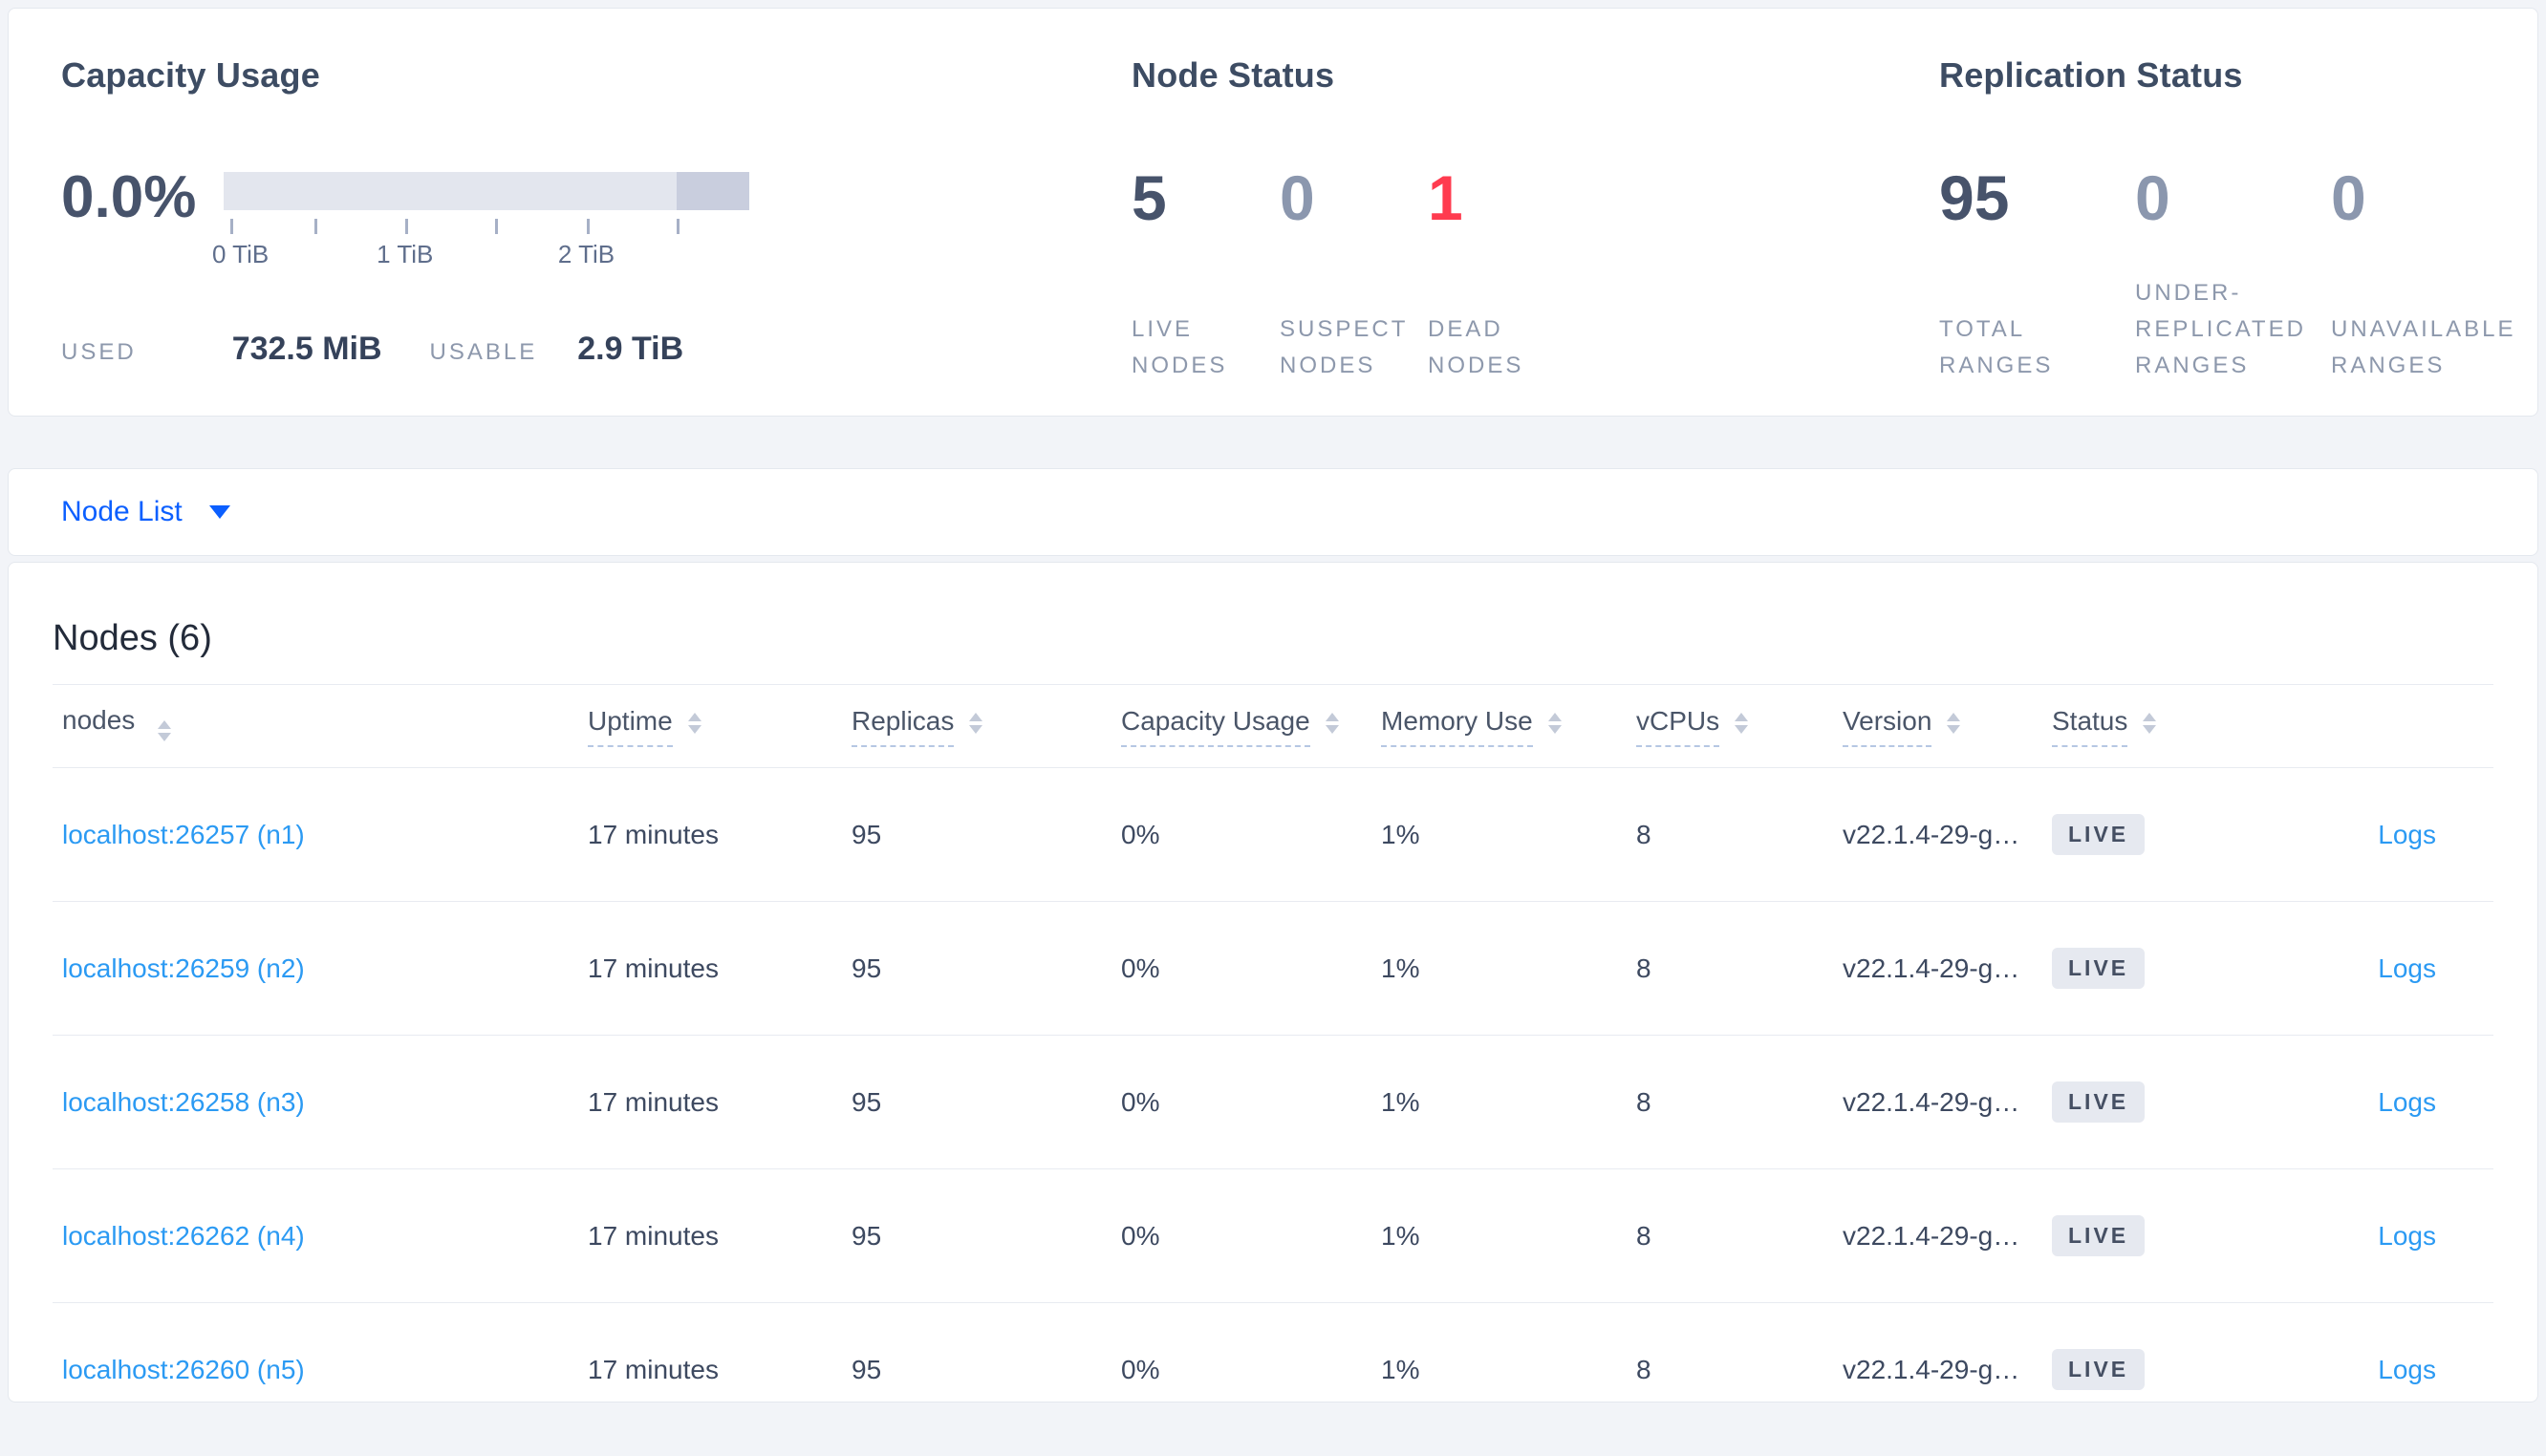 The height and width of the screenshot is (1456, 2546). What do you see at coordinates (2091, 75) in the screenshot?
I see `replication-status-title: Replication Status` at bounding box center [2091, 75].